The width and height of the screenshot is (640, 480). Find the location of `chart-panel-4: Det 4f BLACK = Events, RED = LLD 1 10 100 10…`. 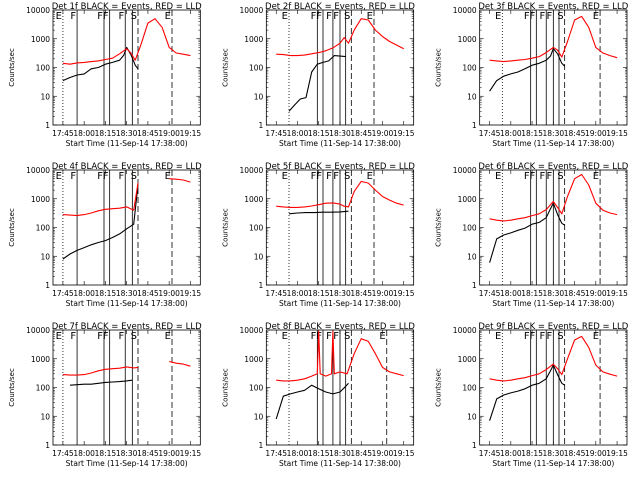

chart-panel-4: Det 4f BLACK = Events, RED = LLD 1 10 100 10… is located at coordinates (105, 235).